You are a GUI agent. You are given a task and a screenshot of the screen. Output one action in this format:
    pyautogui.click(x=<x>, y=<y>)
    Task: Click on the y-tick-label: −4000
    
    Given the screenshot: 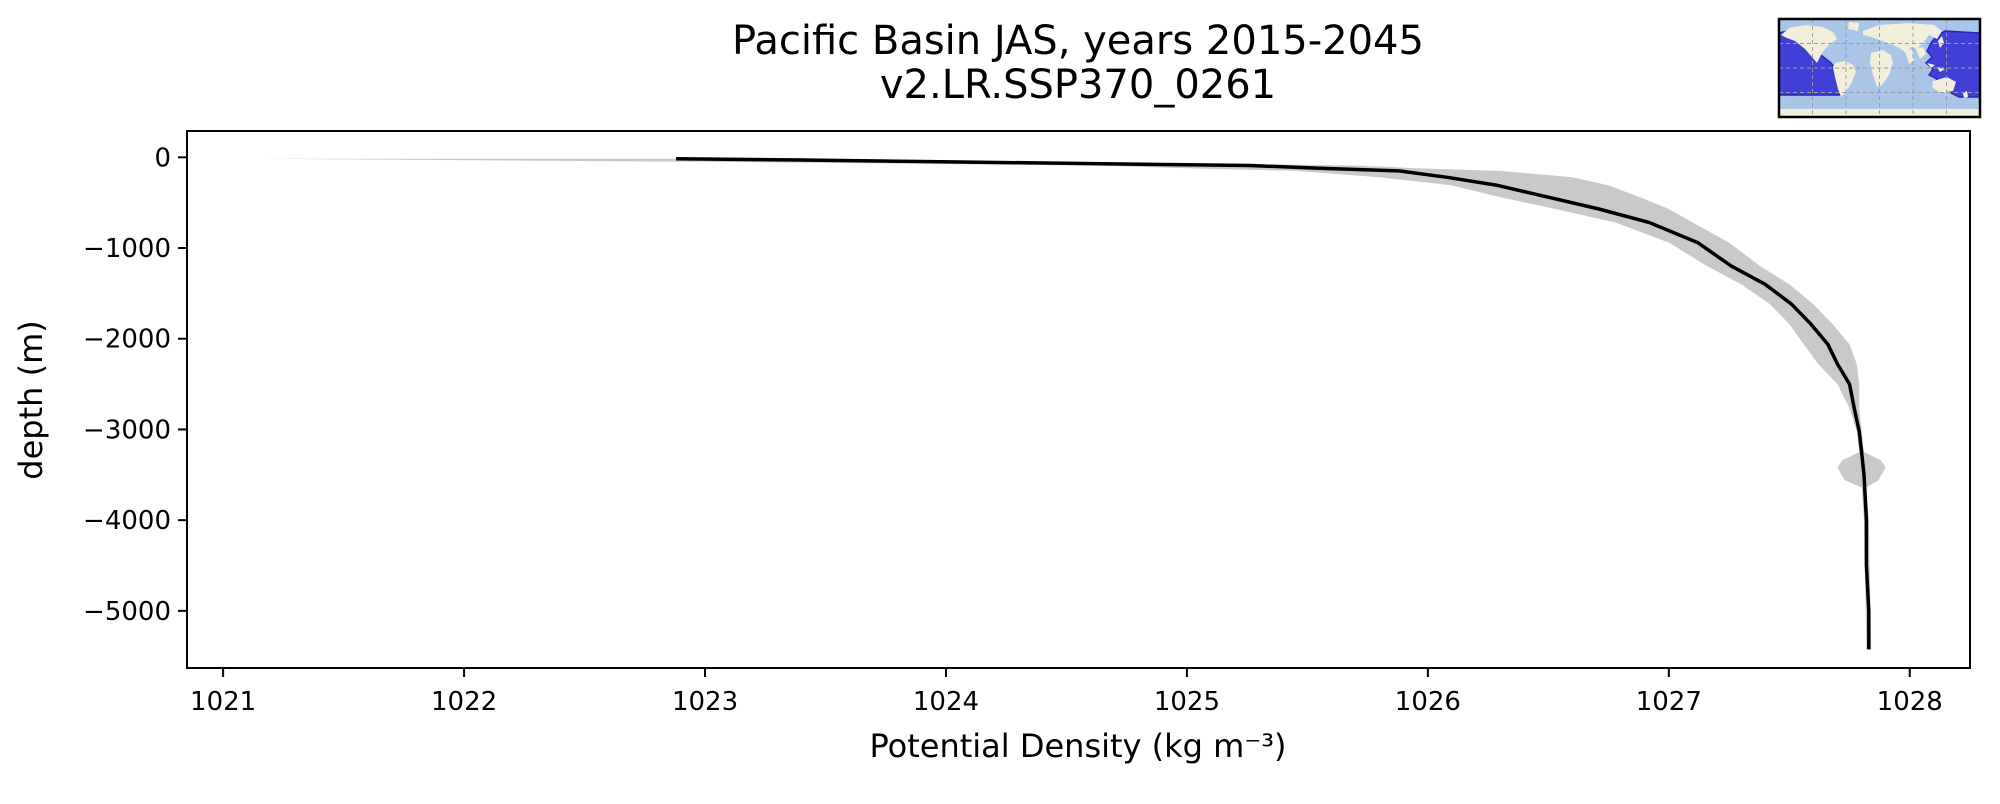 What is the action you would take?
    pyautogui.click(x=127, y=521)
    